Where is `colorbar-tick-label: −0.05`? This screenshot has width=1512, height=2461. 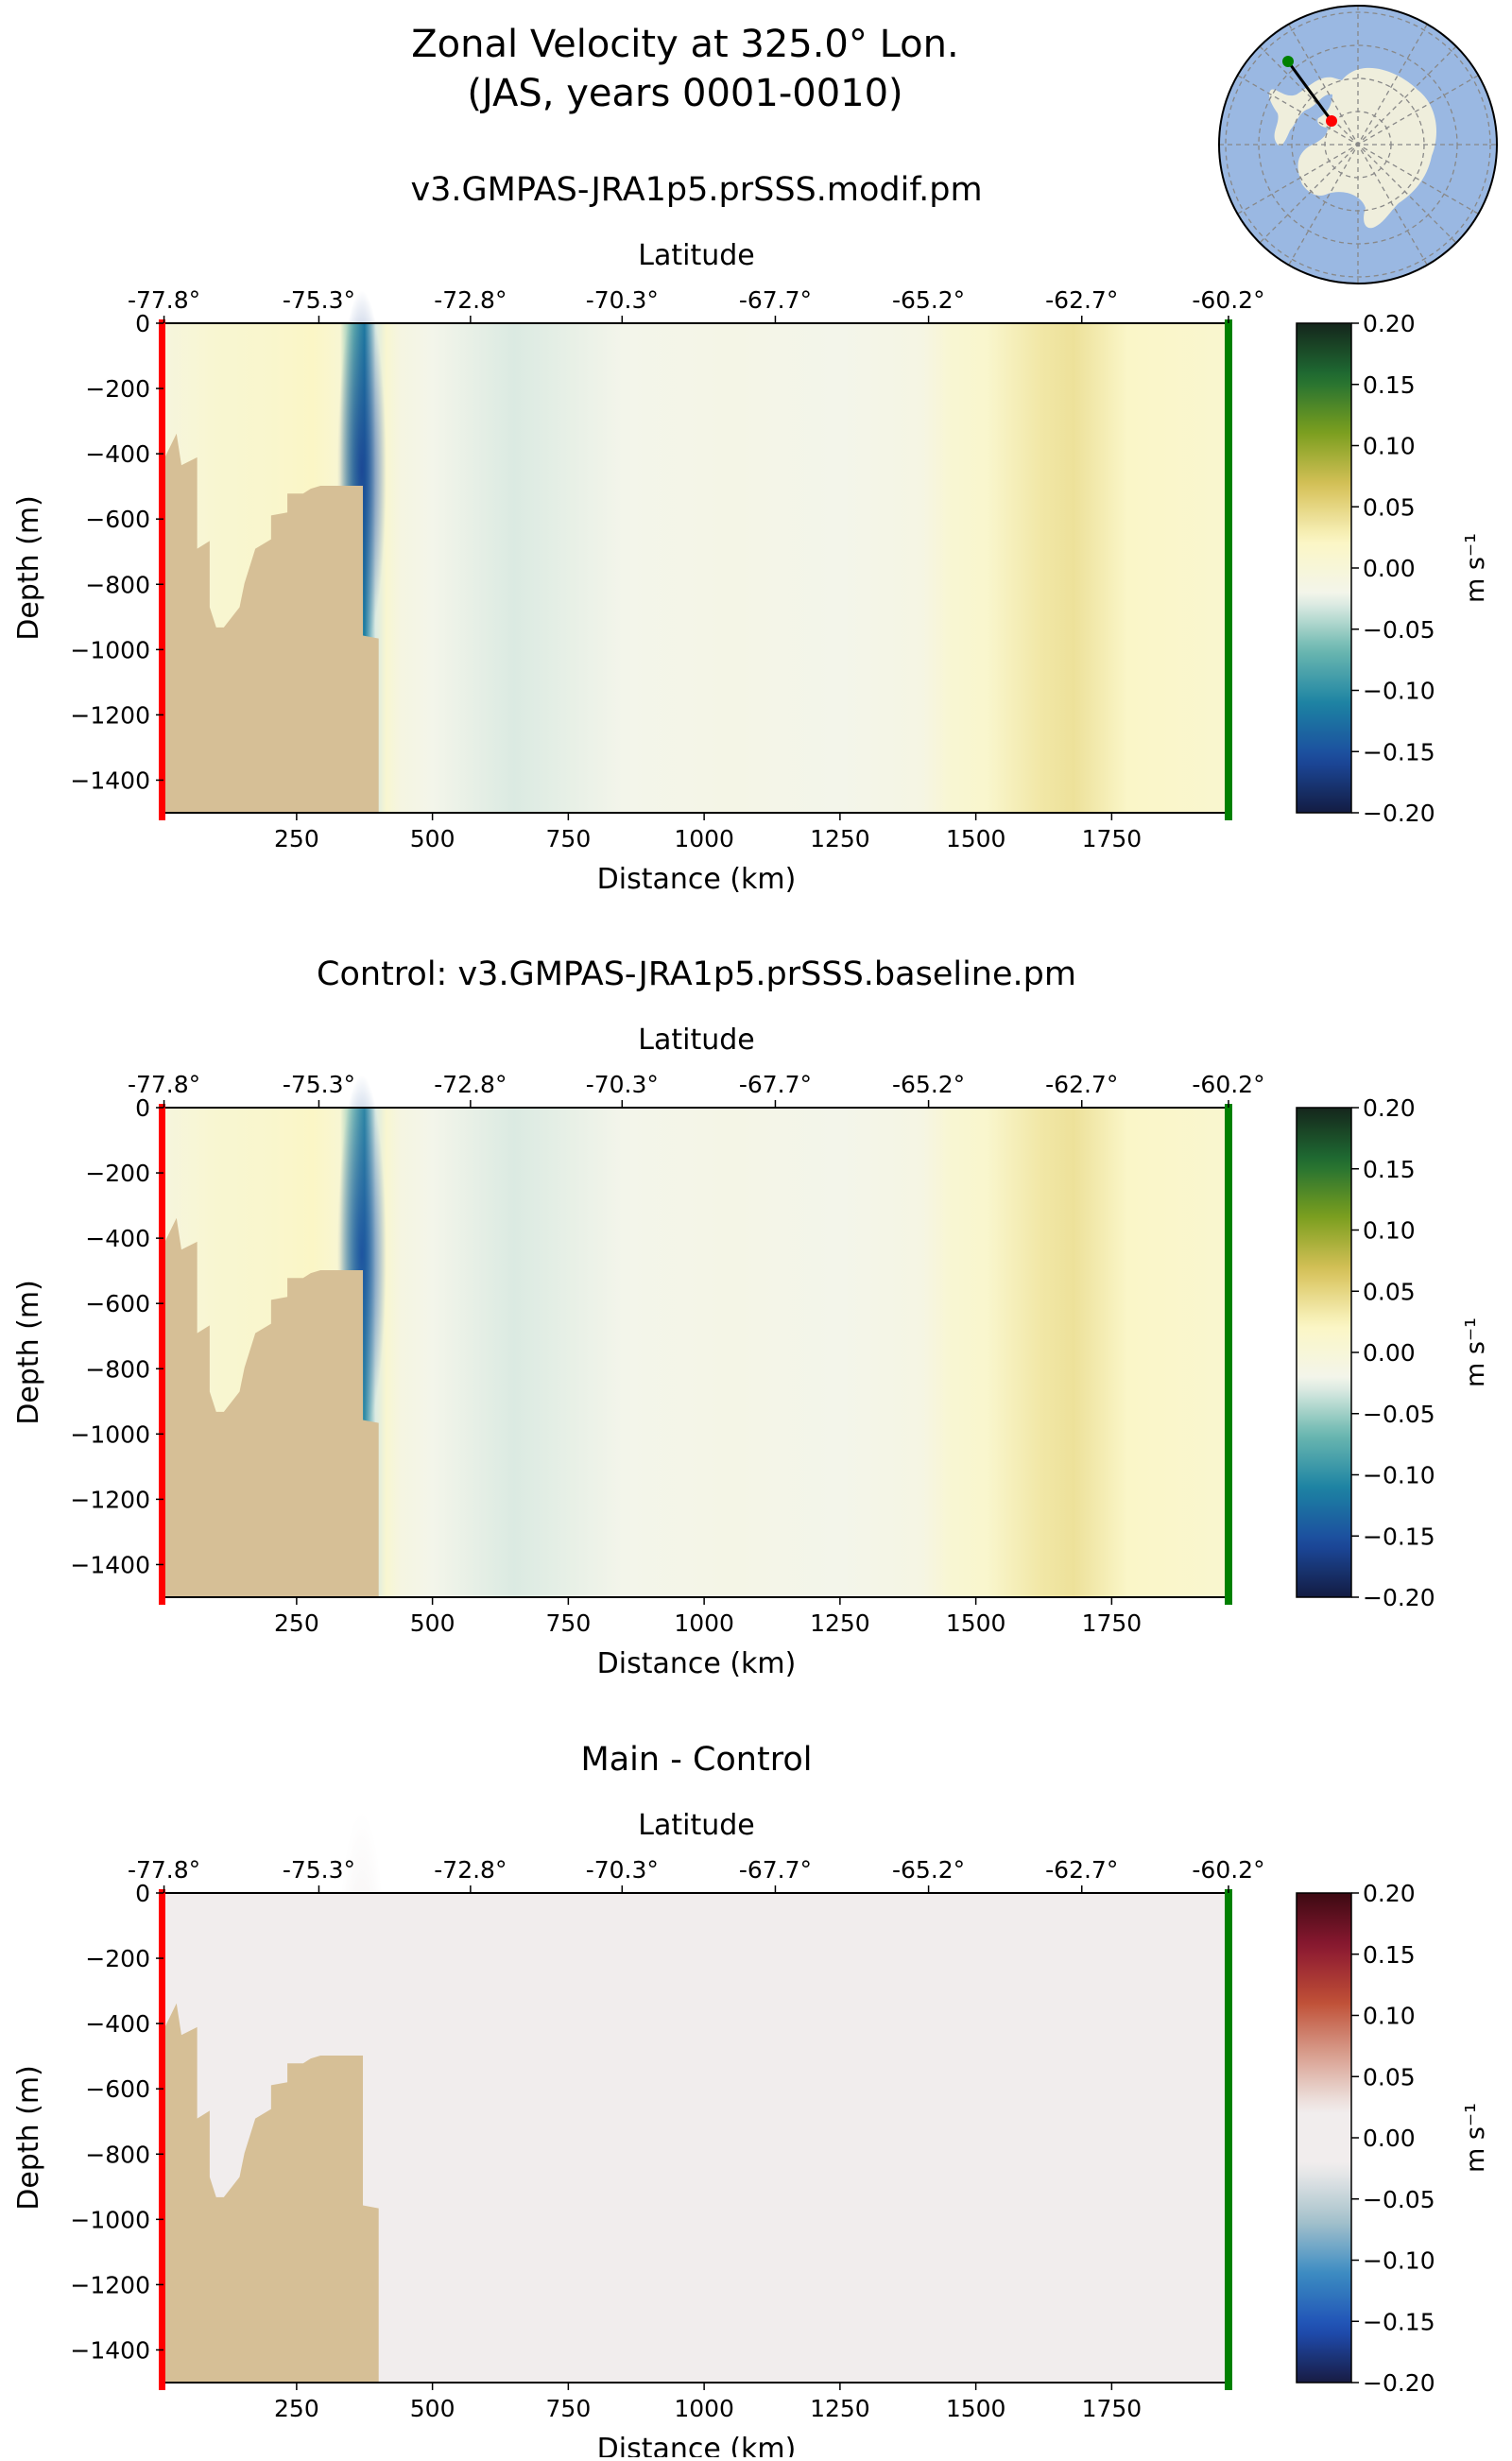
colorbar-tick-label: −0.05 is located at coordinates (1399, 630).